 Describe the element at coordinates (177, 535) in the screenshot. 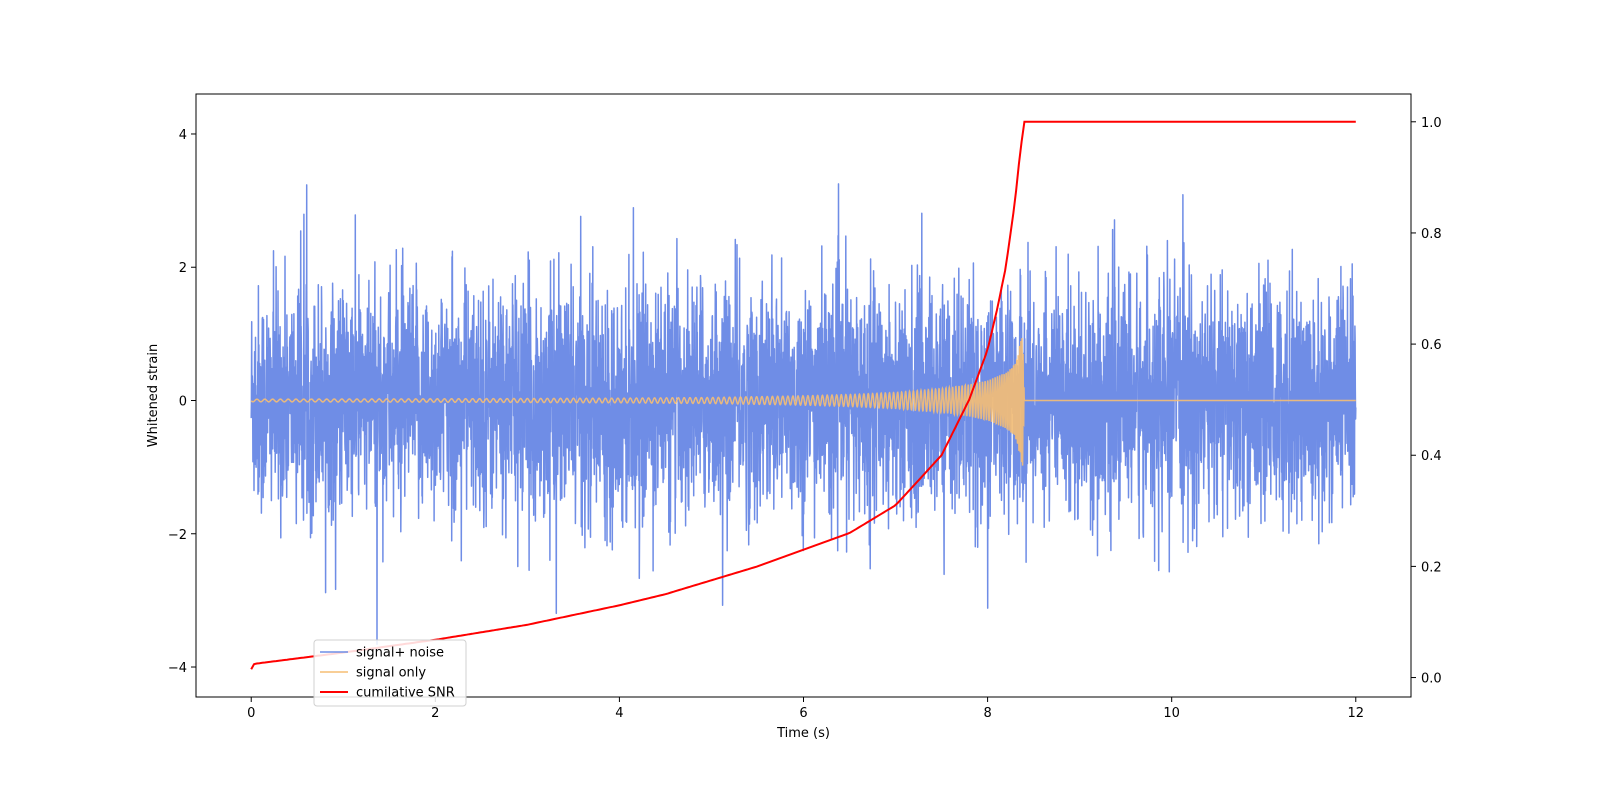

I see `y-tick-label: −2` at that location.